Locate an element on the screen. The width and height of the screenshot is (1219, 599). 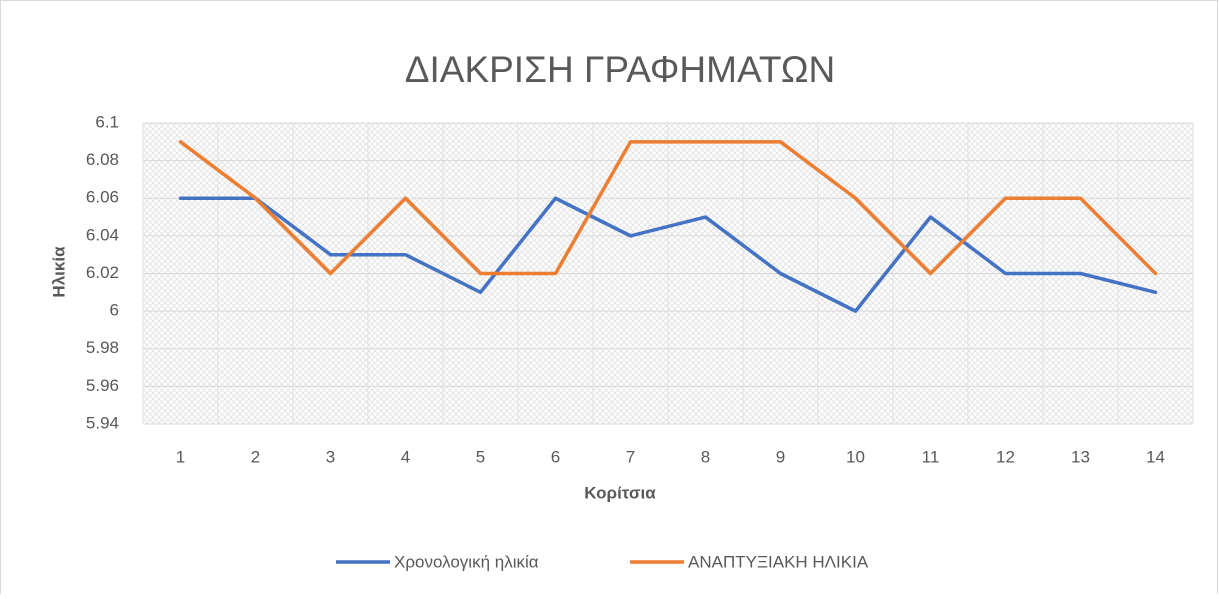
x-tick-label: 12 is located at coordinates (1005, 456).